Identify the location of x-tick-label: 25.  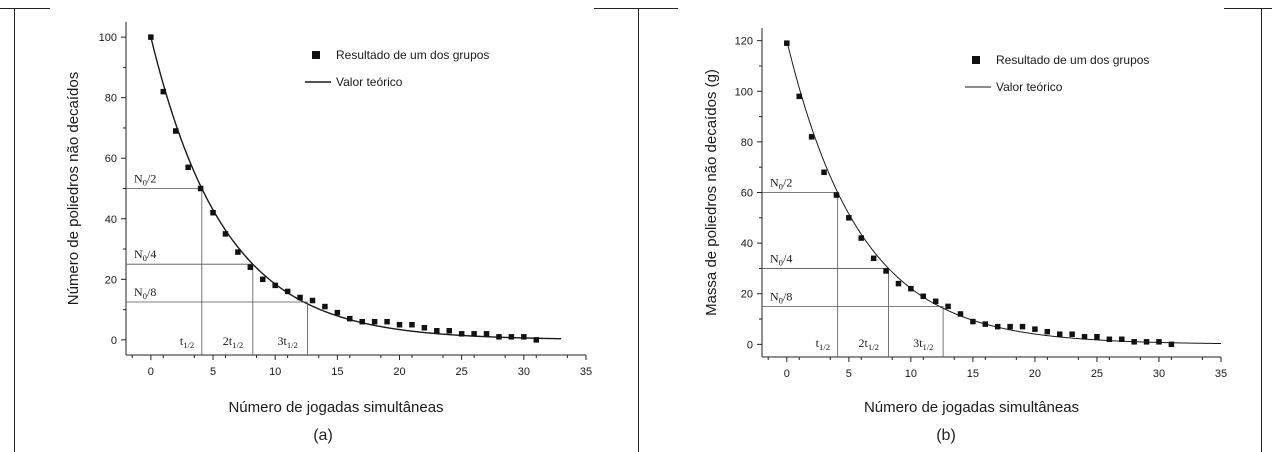
(462, 372).